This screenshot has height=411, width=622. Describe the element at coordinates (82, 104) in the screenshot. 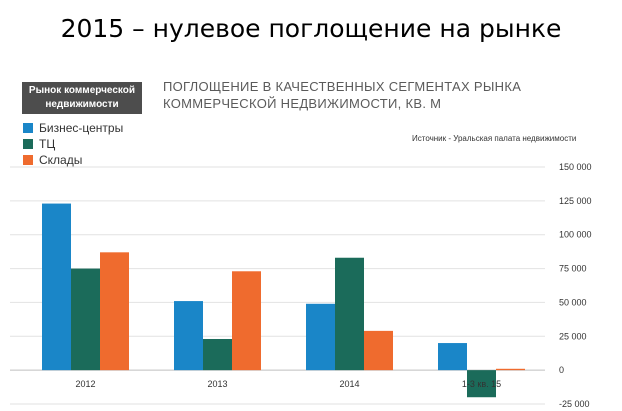

I see `badge-line-2: недвижимости` at that location.